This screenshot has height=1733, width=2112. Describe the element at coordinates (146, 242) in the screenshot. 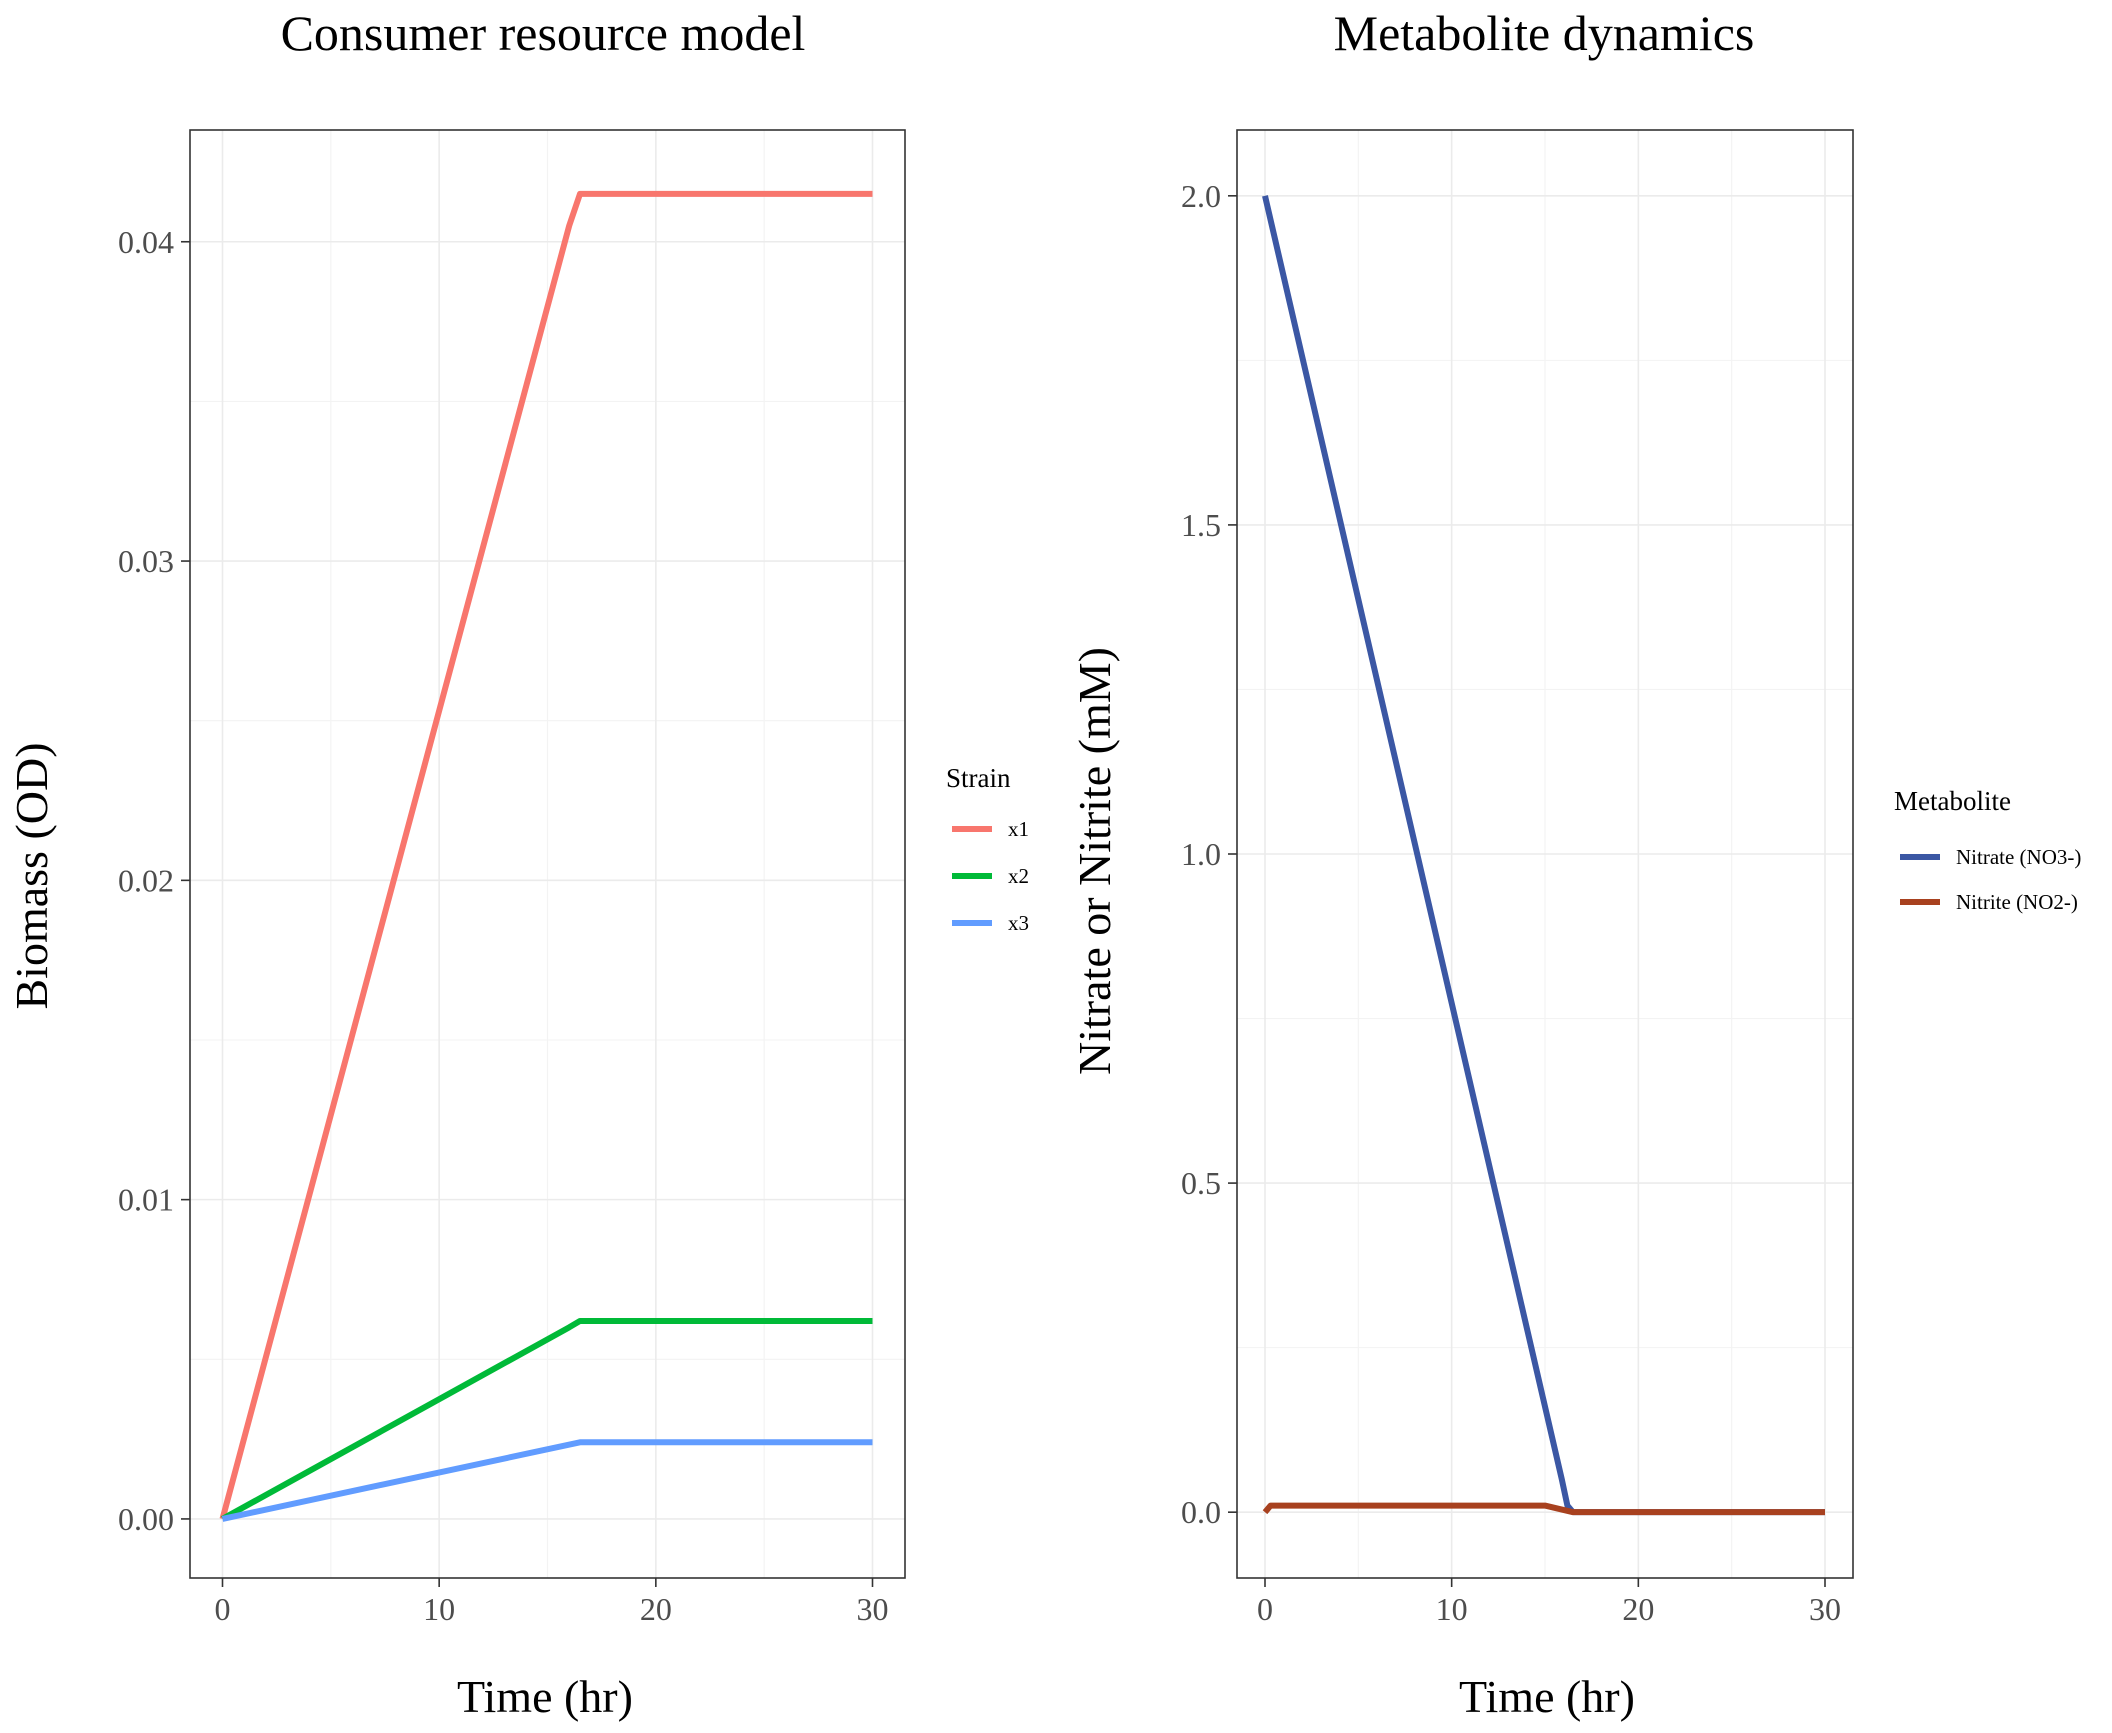

I see `y-tick-label: 0.04` at that location.